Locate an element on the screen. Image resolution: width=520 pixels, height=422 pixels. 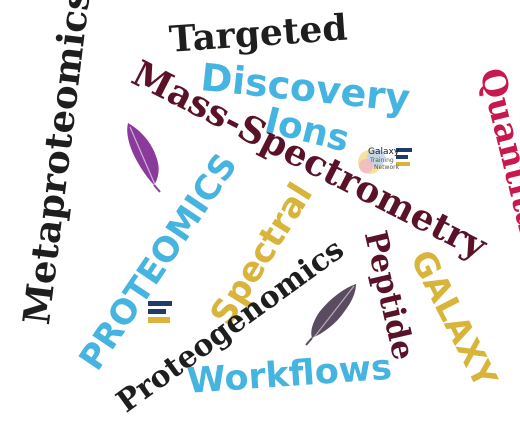
word-workflows: Workflows is located at coordinates (289, 374).